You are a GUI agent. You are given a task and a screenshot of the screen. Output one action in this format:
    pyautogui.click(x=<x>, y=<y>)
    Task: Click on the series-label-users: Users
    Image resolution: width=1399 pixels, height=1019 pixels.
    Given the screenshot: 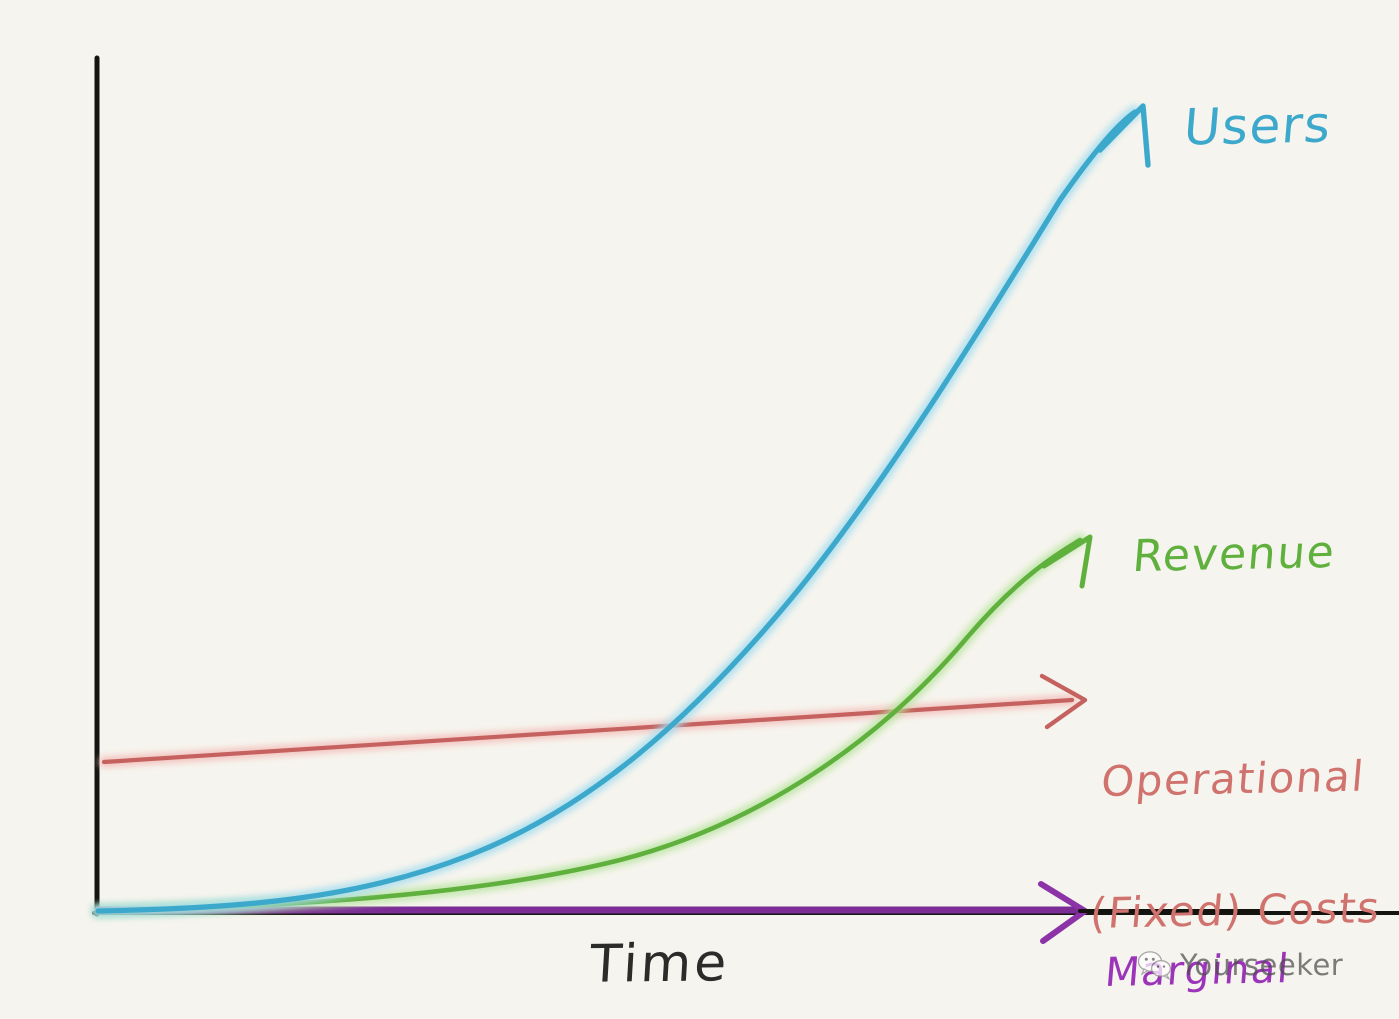 What is the action you would take?
    pyautogui.click(x=1258, y=126)
    